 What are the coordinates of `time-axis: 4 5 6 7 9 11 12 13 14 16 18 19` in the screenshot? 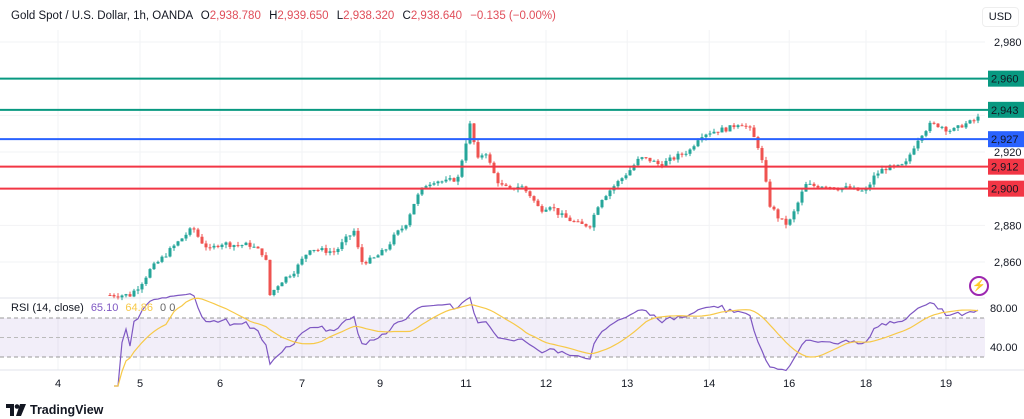 It's located at (503, 384).